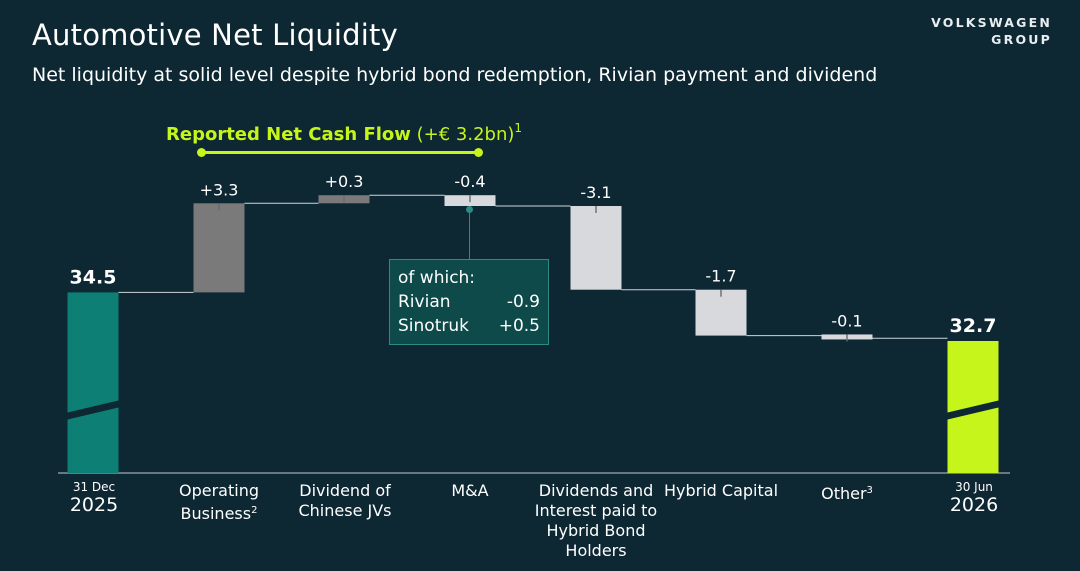  I want to click on breakdown-value: +0.5, so click(519, 326).